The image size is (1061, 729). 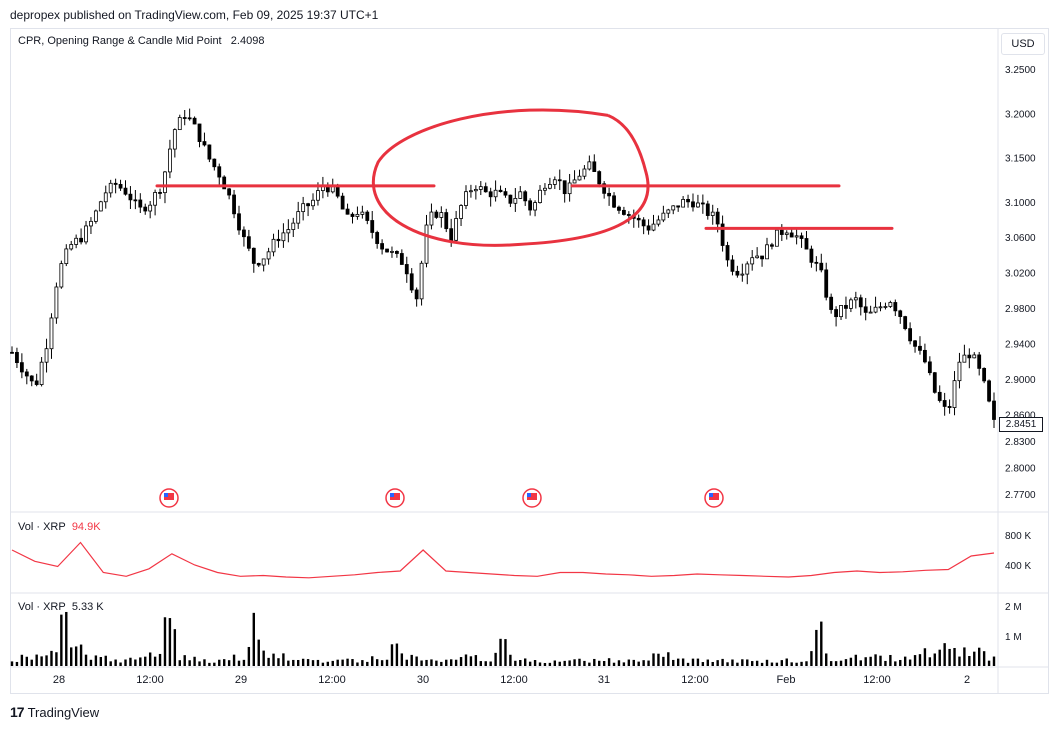 I want to click on tradingview-logo: 17 TradingView, so click(x=54, y=712).